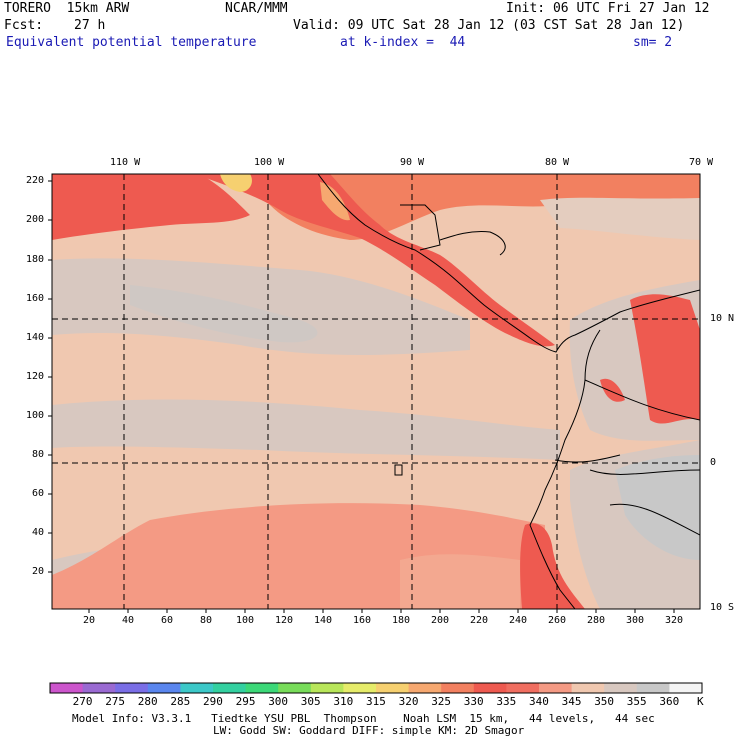 Image resolution: width=740 pixels, height=740 pixels. Describe the element at coordinates (539, 701) in the screenshot. I see `colorbar-tick-label: 340` at that location.